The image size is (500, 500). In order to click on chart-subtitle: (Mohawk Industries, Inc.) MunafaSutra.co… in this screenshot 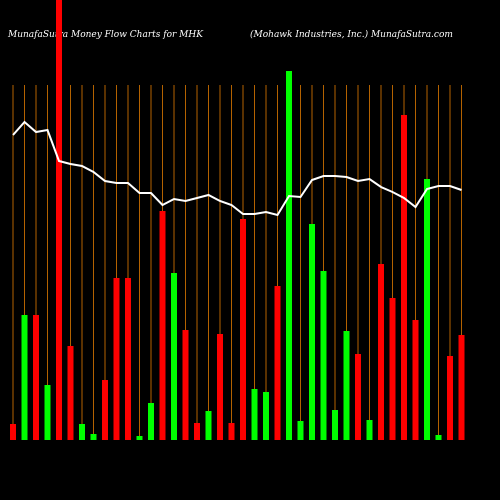, I will do `click(351, 34)`.